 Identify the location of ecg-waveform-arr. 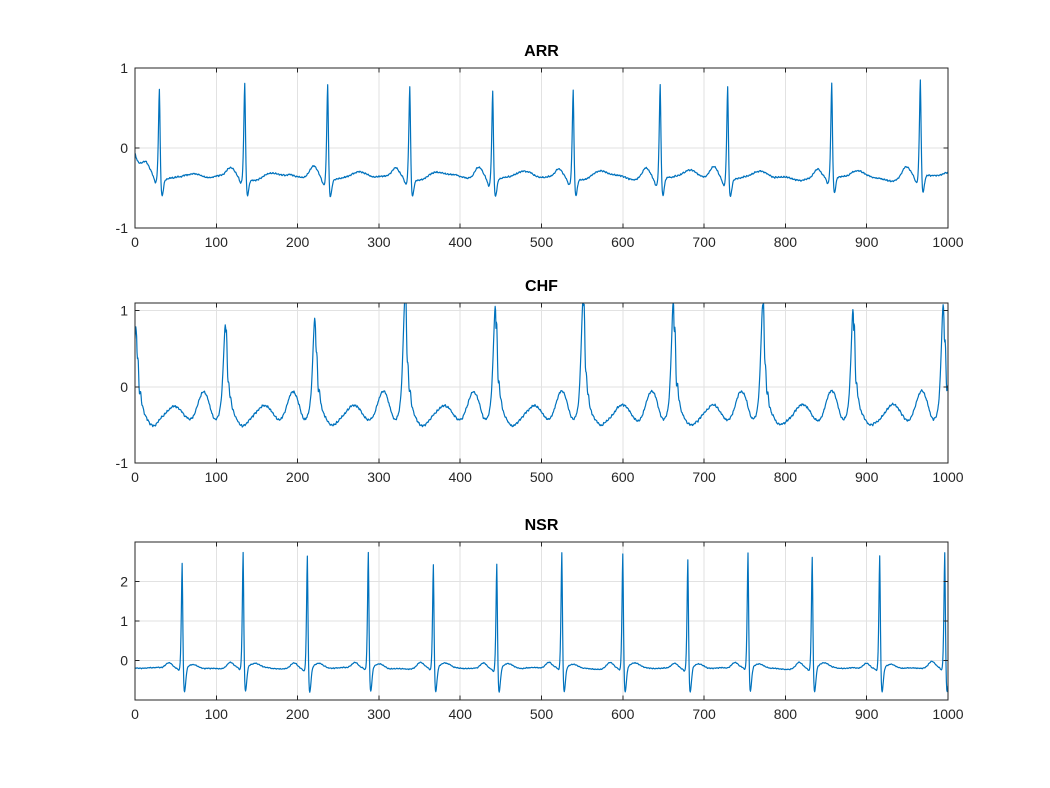
(541, 138).